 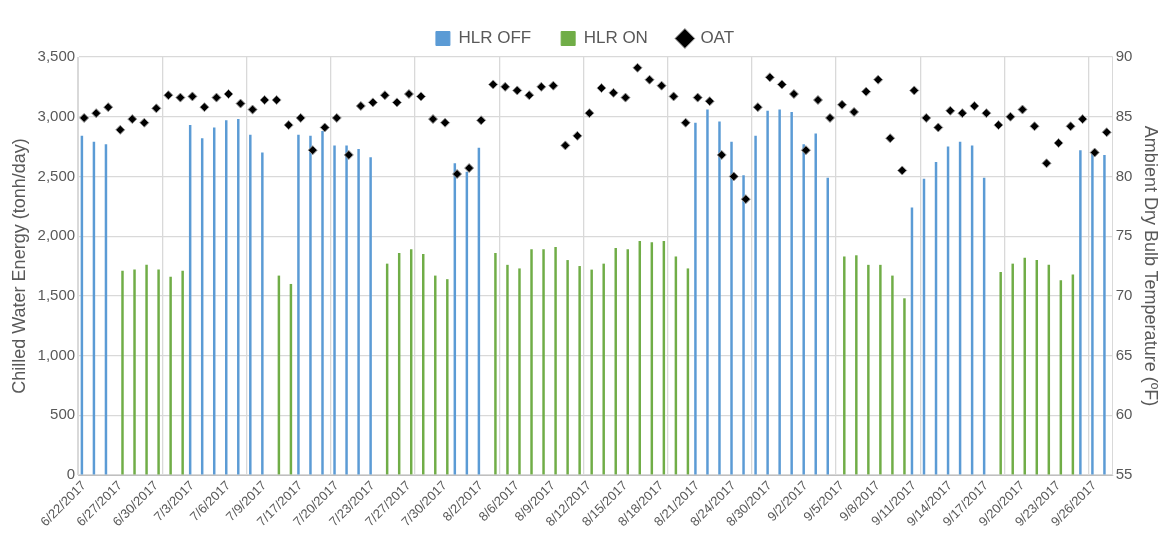 What do you see at coordinates (1124, 56) in the screenshot?
I see `y2-tick-label: 90` at bounding box center [1124, 56].